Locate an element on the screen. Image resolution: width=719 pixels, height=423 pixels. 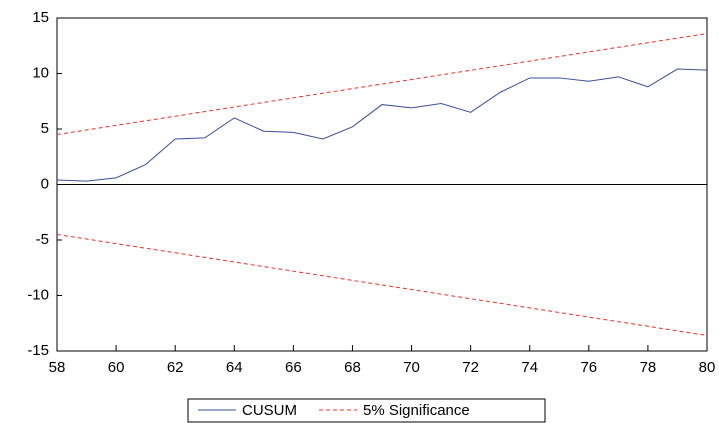
legend-box is located at coordinates (366, 410).